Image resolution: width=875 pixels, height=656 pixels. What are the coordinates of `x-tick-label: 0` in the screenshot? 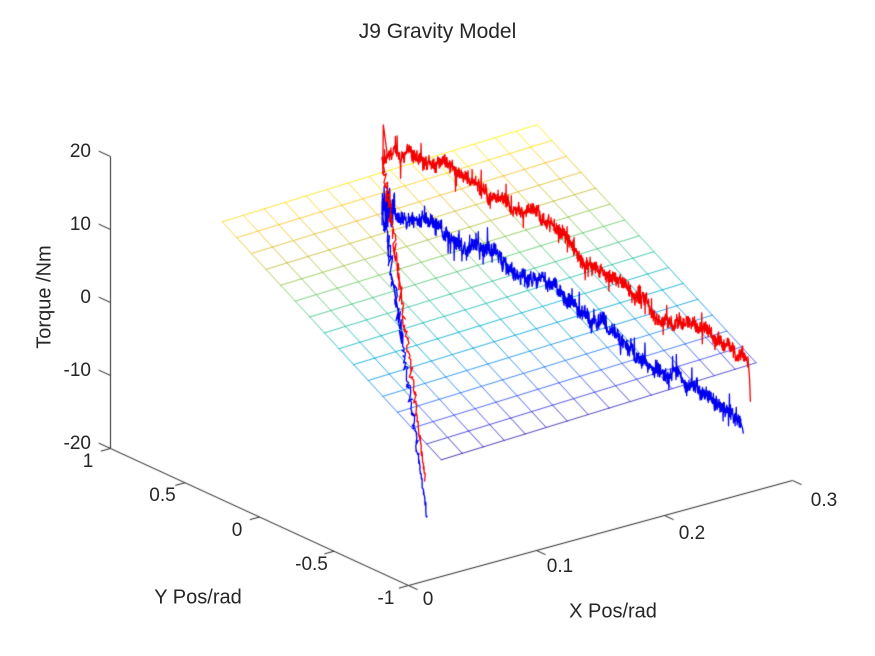 It's located at (428, 599).